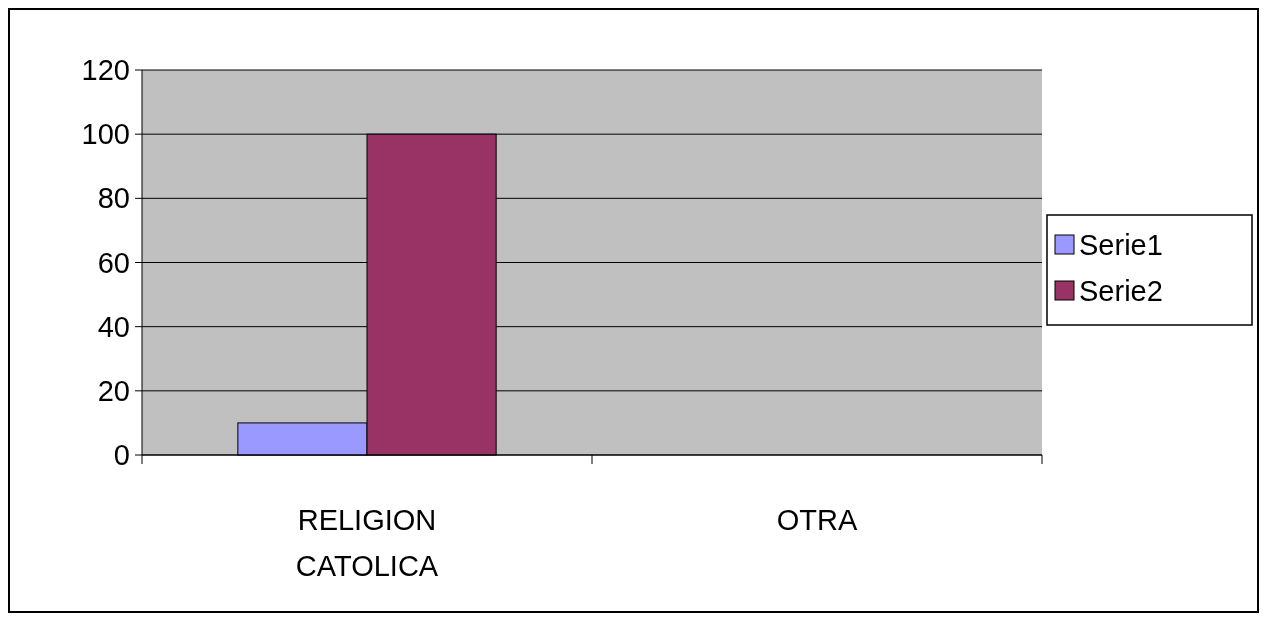 The height and width of the screenshot is (623, 1268). What do you see at coordinates (113, 326) in the screenshot?
I see `y-tick-label: 40` at bounding box center [113, 326].